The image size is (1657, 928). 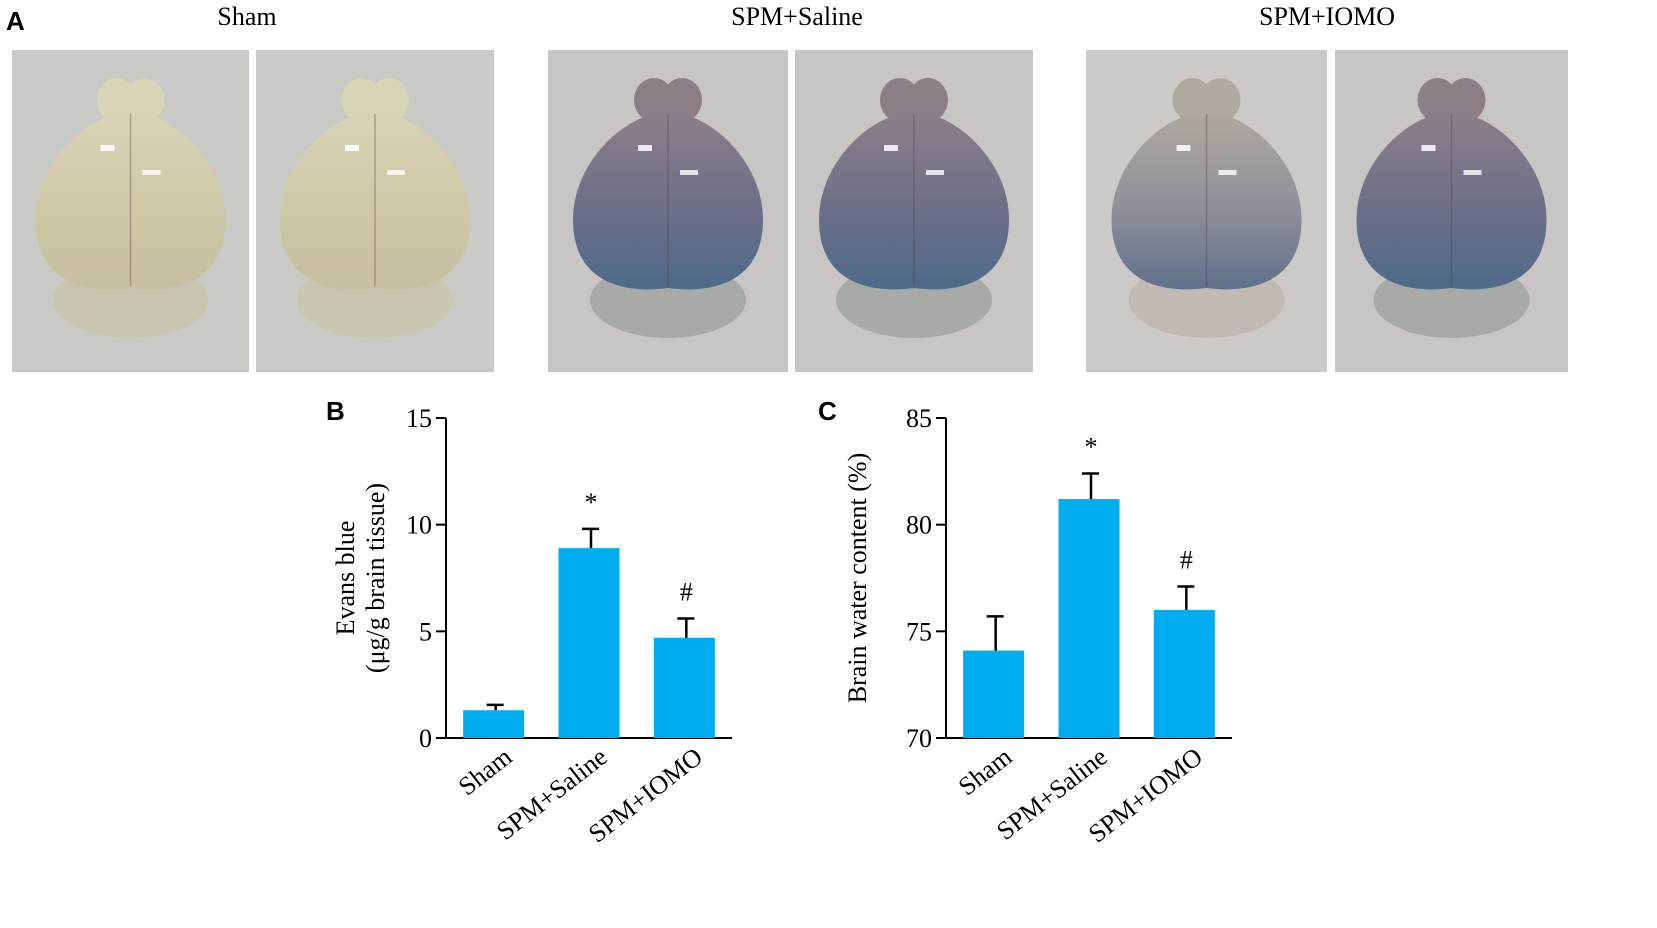 I want to click on panel-c-letter: C, so click(x=827, y=411).